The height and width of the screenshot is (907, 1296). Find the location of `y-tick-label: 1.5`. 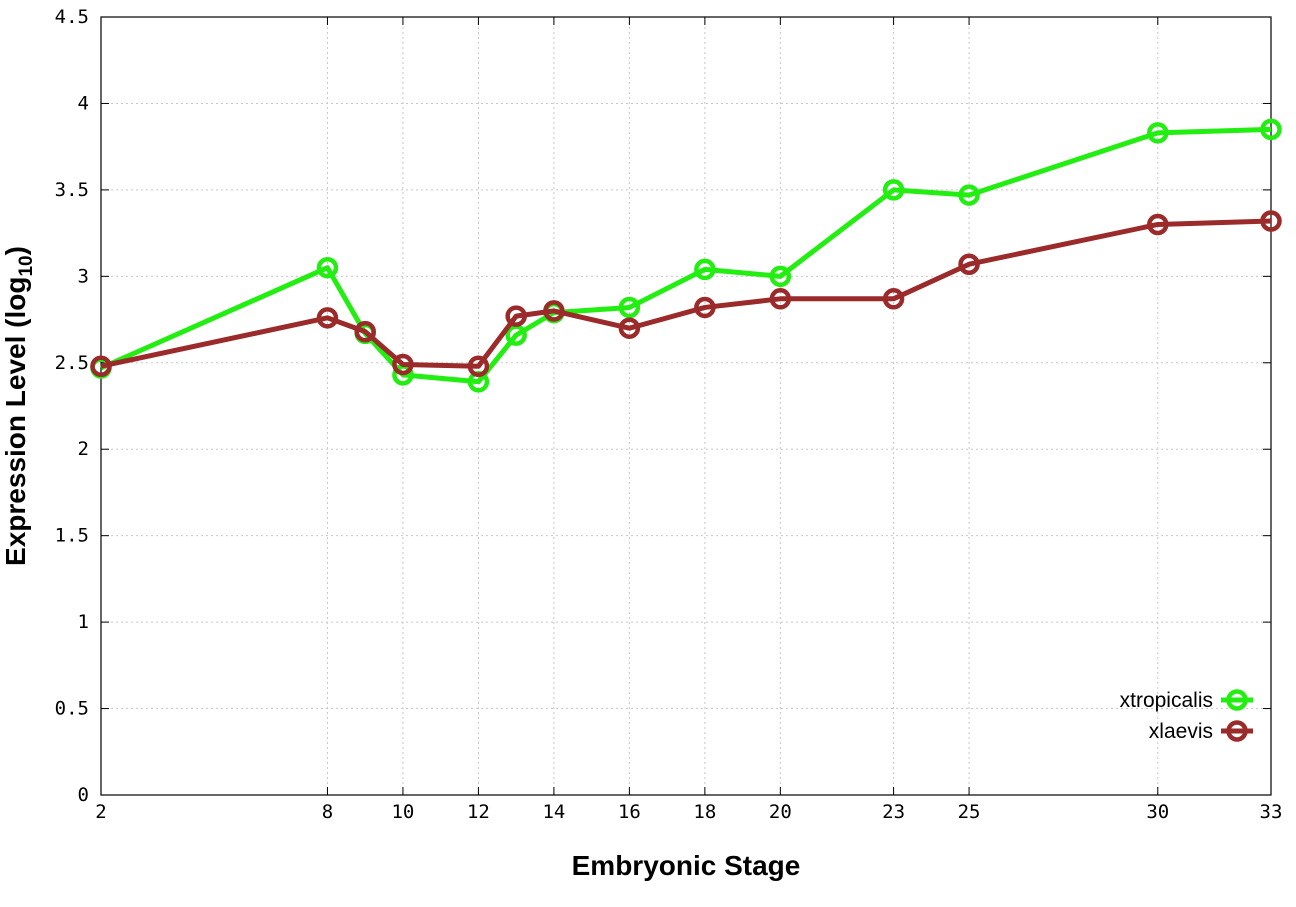

y-tick-label: 1.5 is located at coordinates (72, 536).